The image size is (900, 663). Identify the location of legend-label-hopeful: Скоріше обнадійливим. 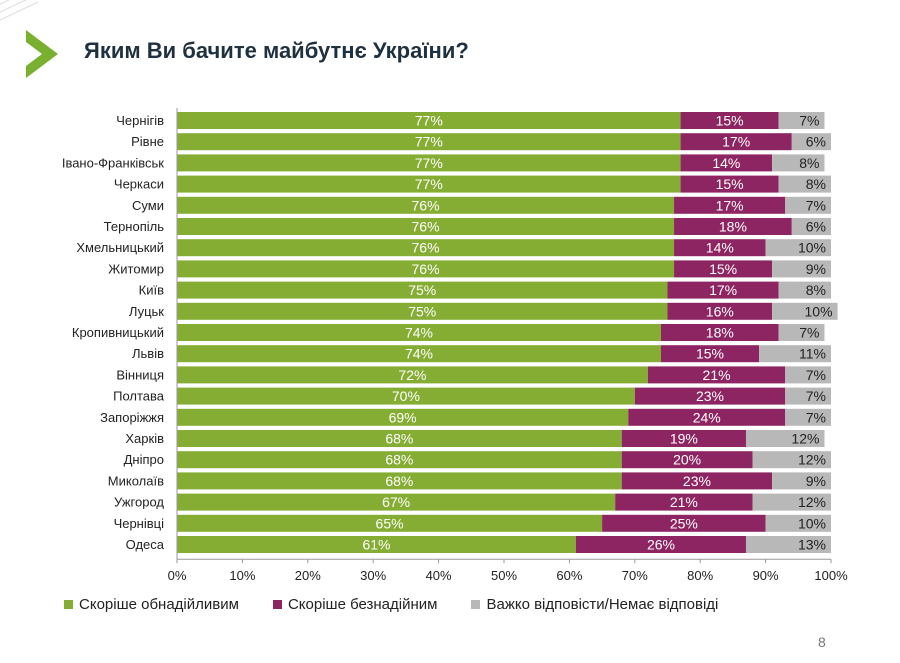
(159, 604).